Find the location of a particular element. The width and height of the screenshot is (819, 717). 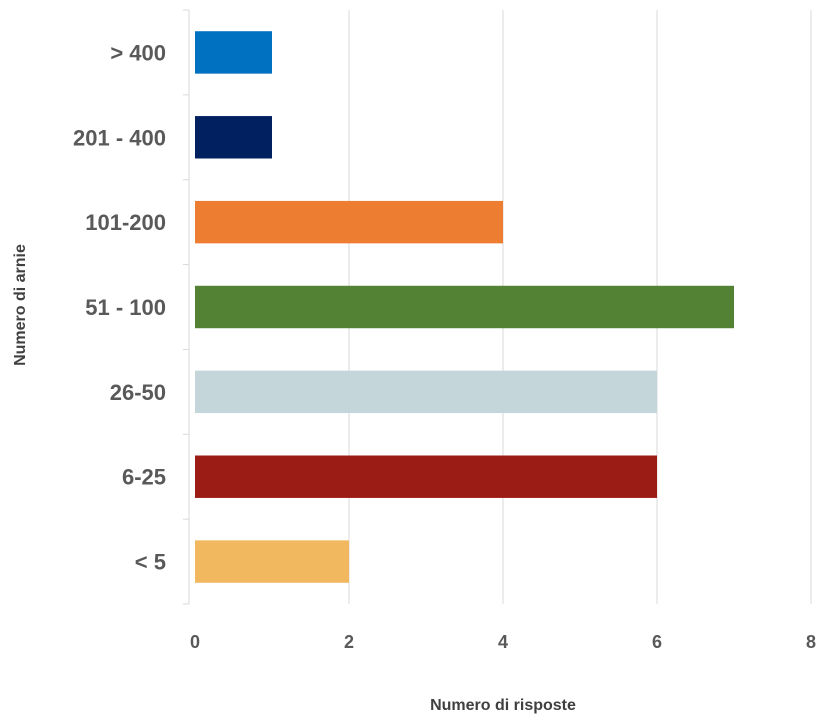

category-label: 6-25 is located at coordinates (144, 477).